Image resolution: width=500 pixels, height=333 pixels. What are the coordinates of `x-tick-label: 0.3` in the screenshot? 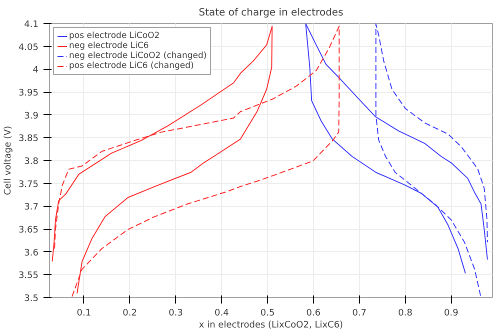 It's located at (175, 313).